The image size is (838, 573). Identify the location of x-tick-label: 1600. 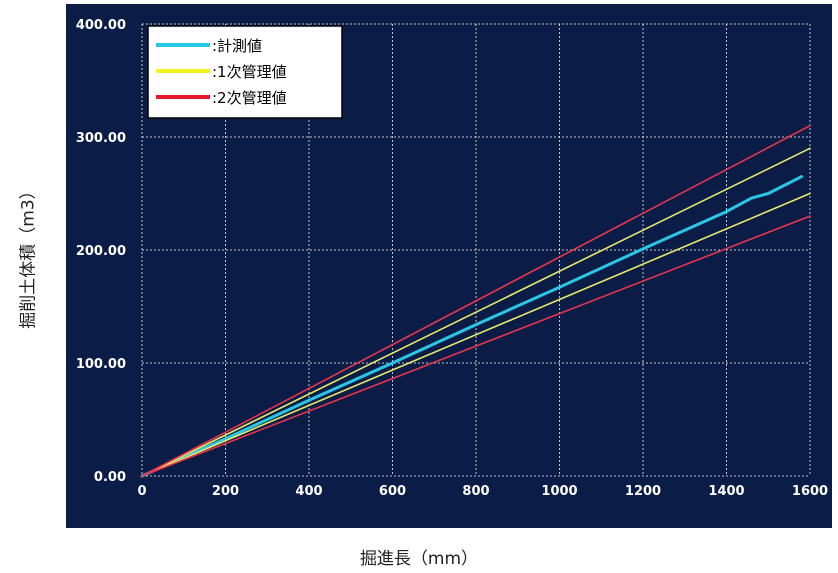
(810, 491).